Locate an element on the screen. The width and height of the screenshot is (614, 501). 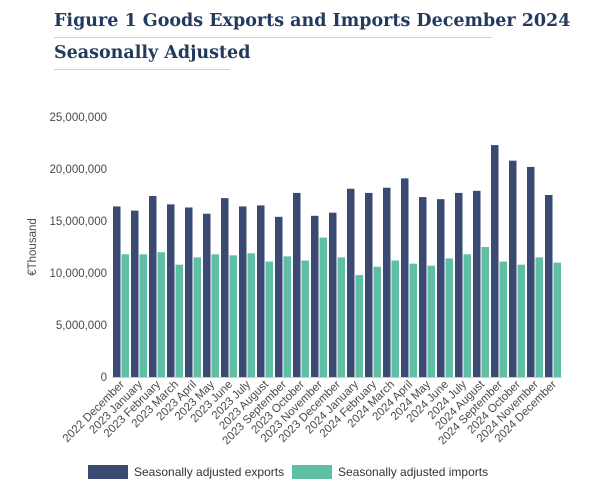
y-tick-label: 5,000,000 is located at coordinates (81, 326).